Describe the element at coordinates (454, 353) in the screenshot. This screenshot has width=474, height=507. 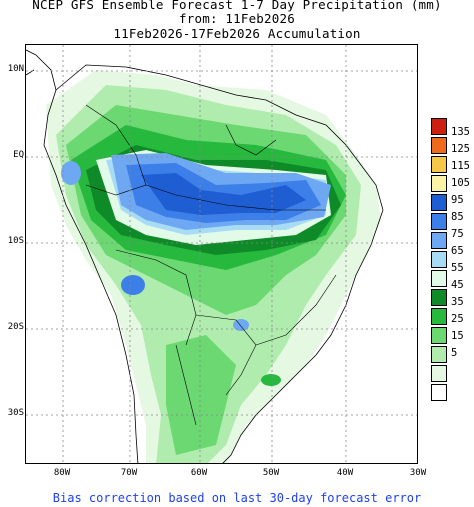
I see `legend-label: 5` at that location.